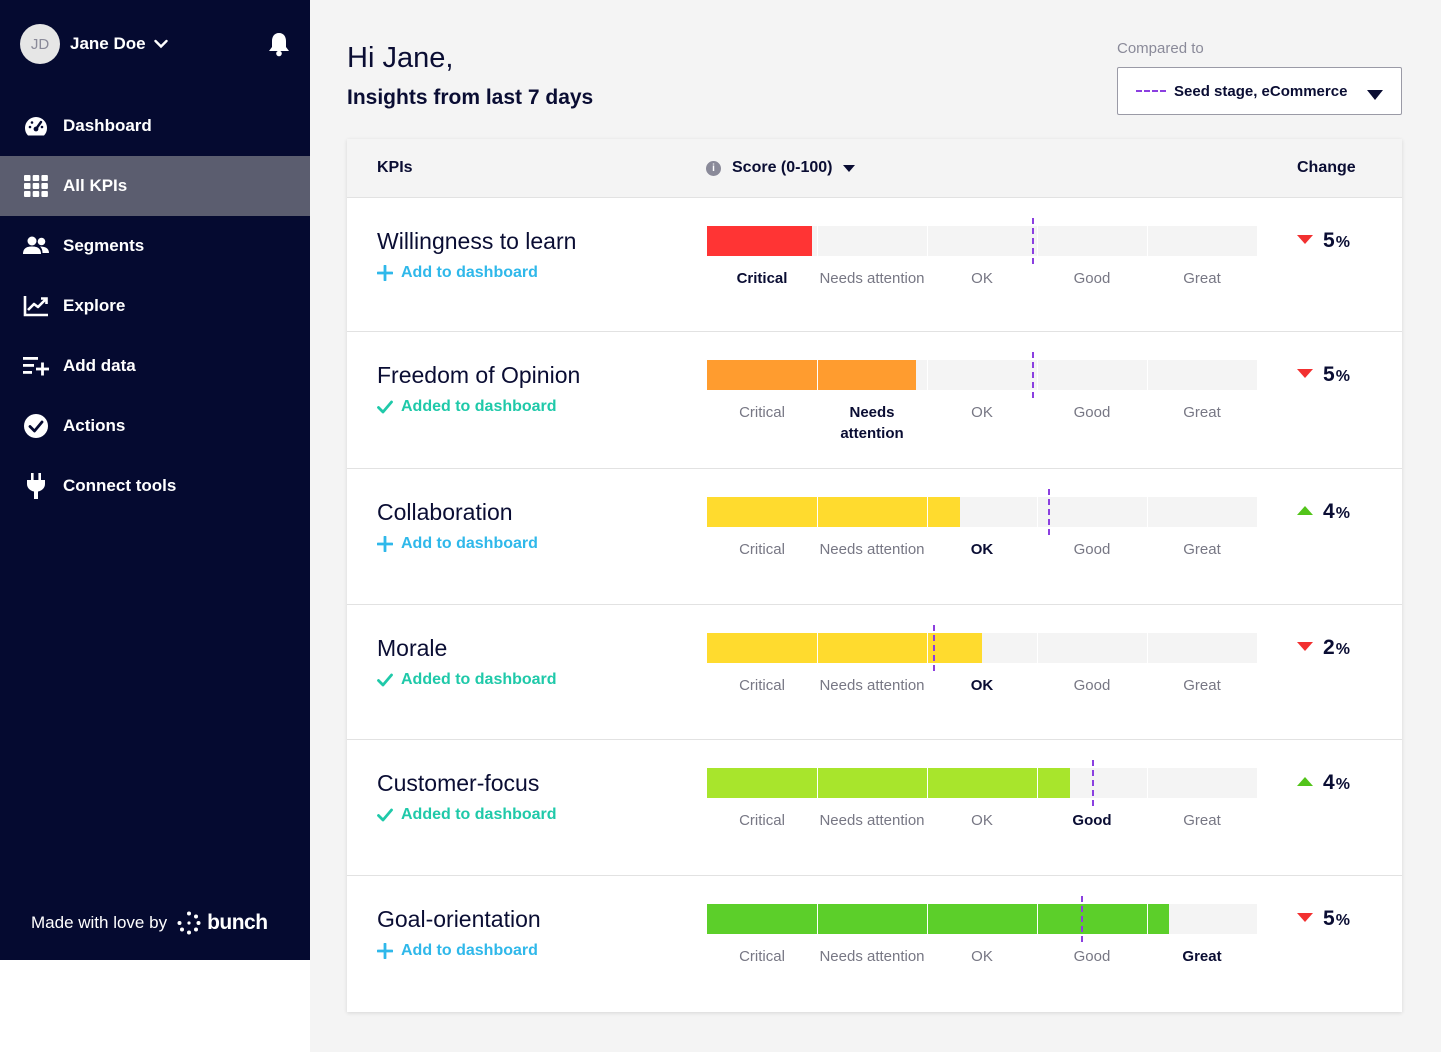  Describe the element at coordinates (155, 486) in the screenshot. I see `sidebar-item-connect-tools: Connect tools` at that location.